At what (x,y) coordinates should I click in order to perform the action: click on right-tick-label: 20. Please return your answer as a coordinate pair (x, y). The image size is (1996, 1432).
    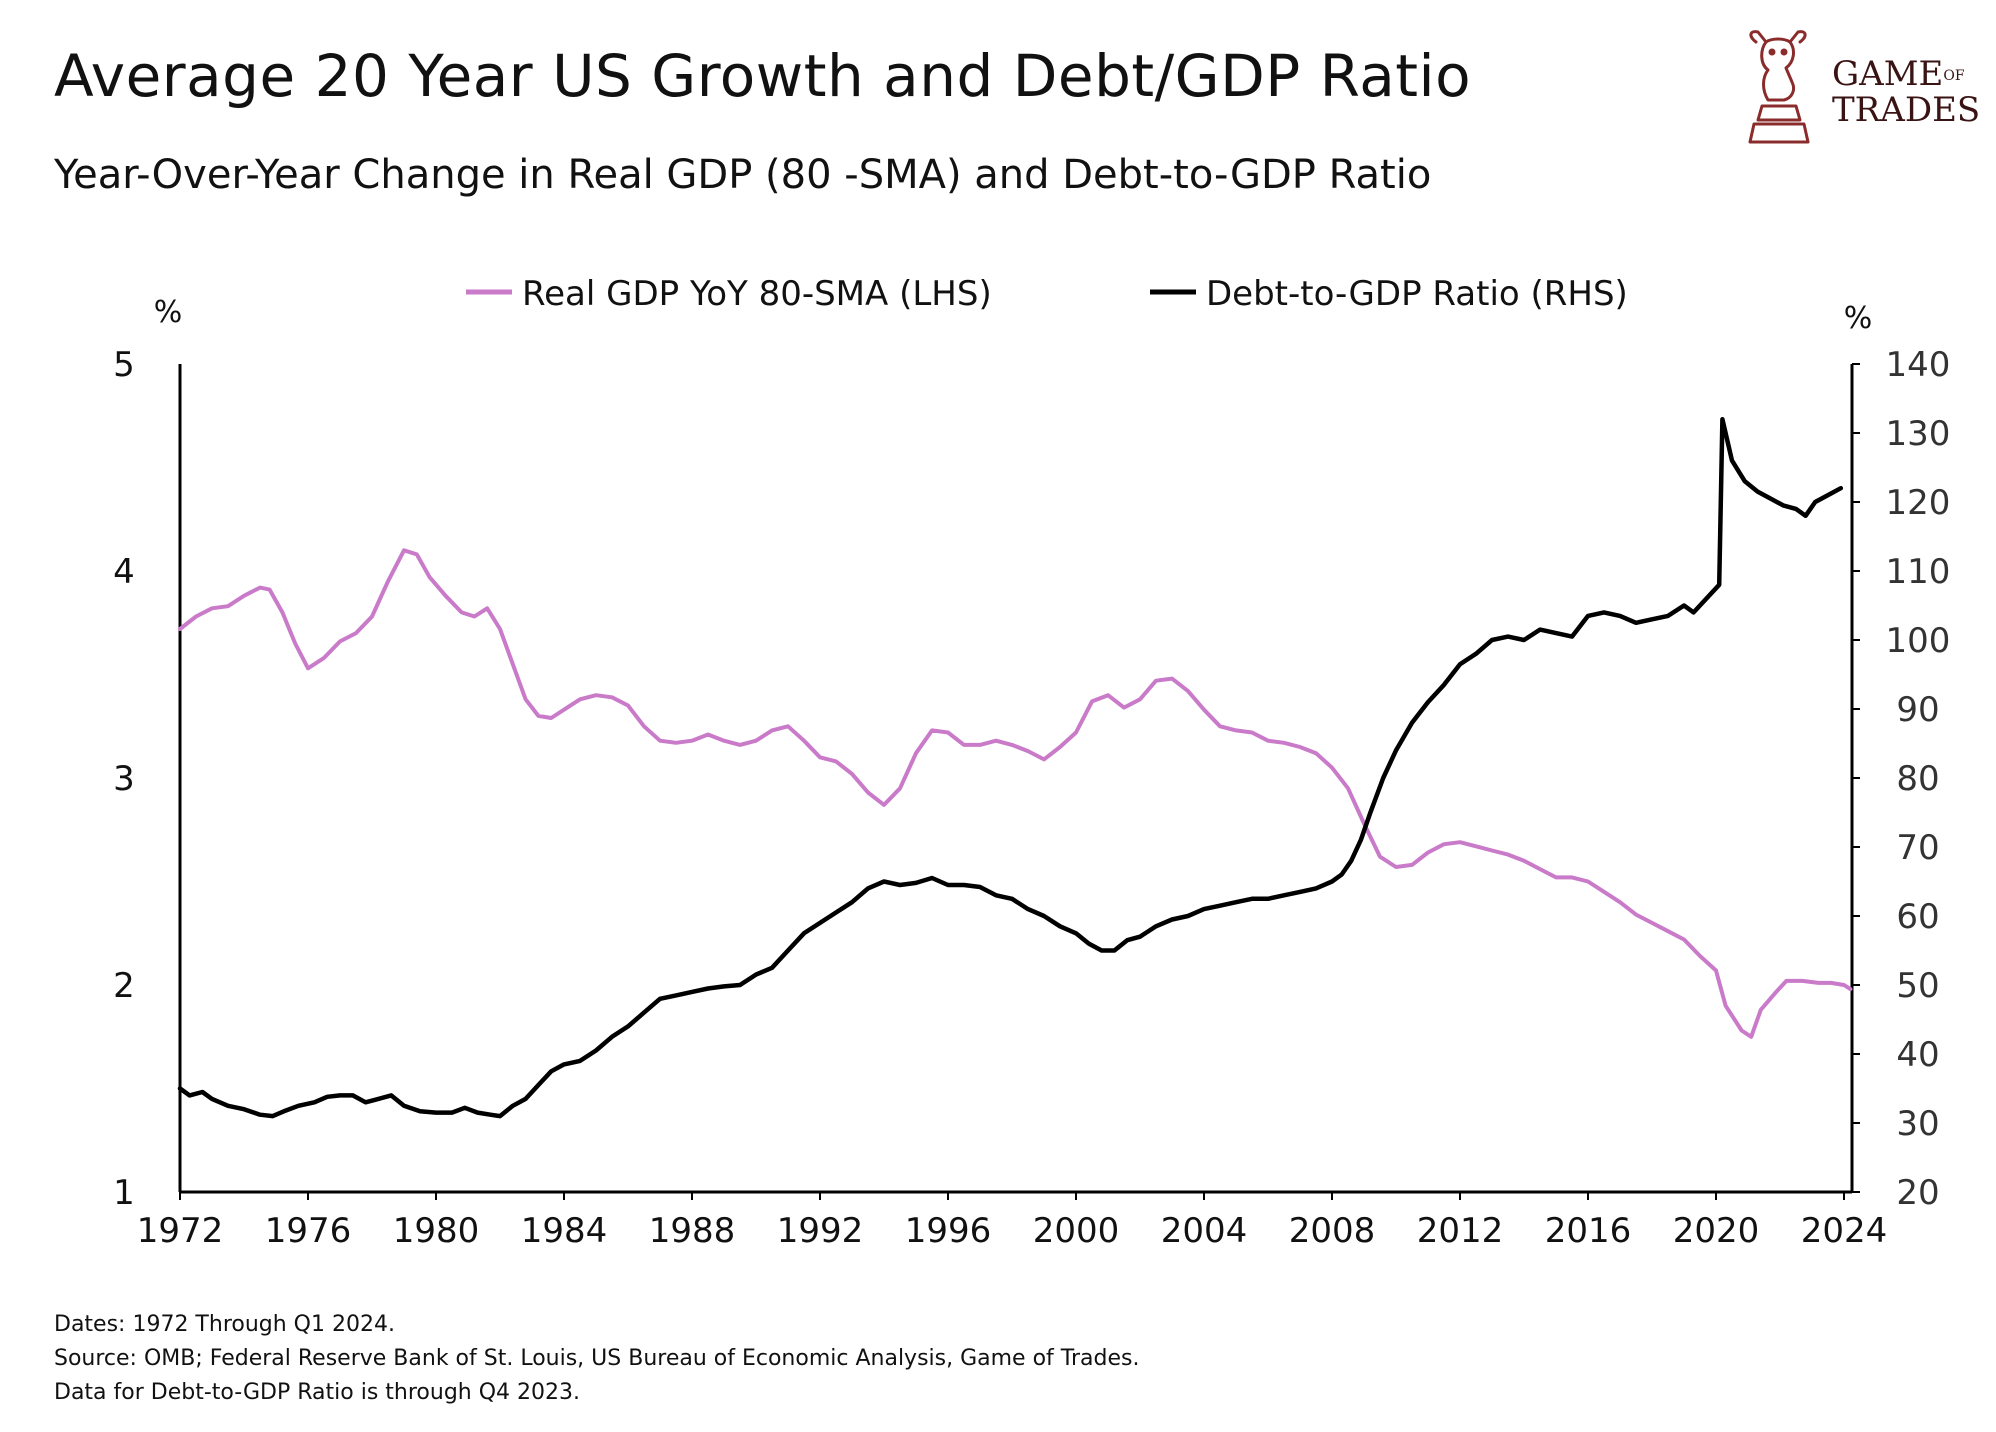
    Looking at the image, I should click on (1917, 1193).